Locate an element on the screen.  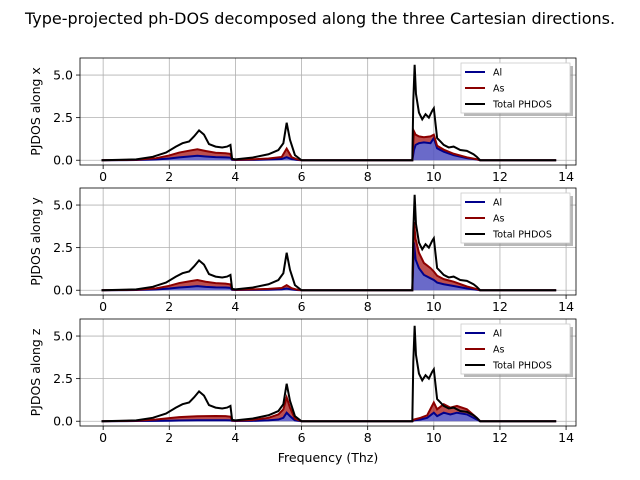
y-axis-label: PJDOS along y is located at coordinates (35, 241).